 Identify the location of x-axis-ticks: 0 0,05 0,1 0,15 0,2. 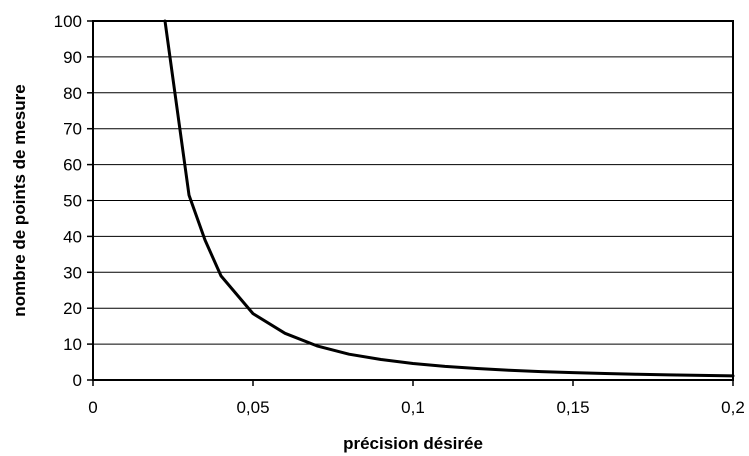
(416, 398).